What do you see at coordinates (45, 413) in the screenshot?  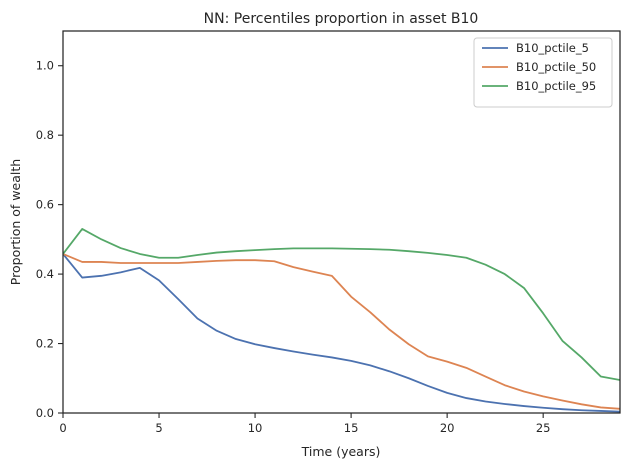 I see `y-tick-label: 0.0` at bounding box center [45, 413].